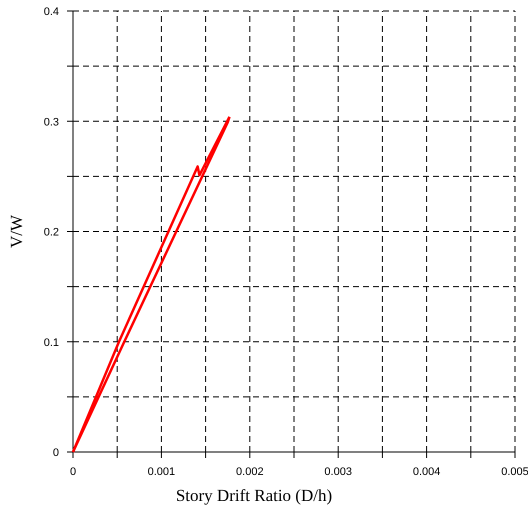  What do you see at coordinates (51, 342) in the screenshot?
I see `y-tick-label: 0.1` at bounding box center [51, 342].